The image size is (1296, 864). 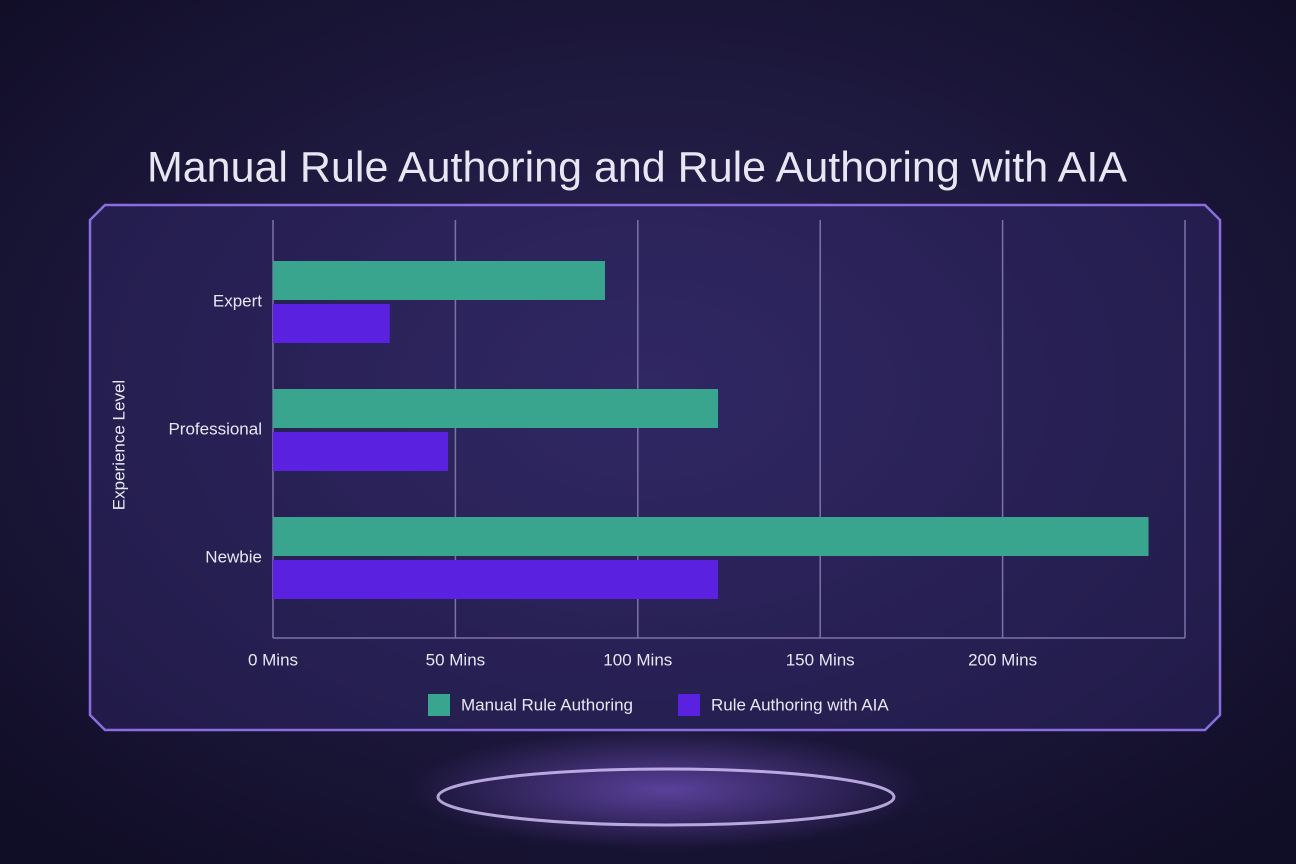 I want to click on ring, so click(x=666, y=797).